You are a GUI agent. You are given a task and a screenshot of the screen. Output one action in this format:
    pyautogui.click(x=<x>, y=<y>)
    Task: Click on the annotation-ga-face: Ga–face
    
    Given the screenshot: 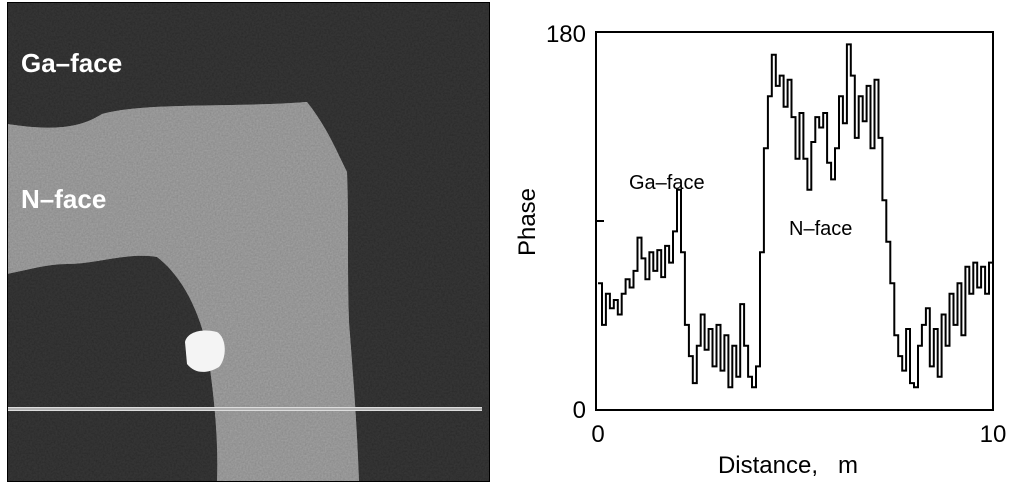 What is the action you would take?
    pyautogui.click(x=667, y=183)
    